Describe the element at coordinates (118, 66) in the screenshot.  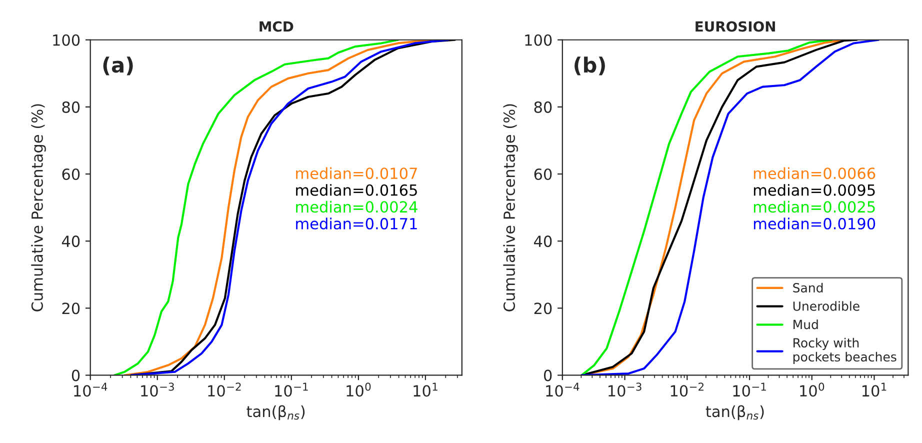
I see `annotation: (a)` at that location.